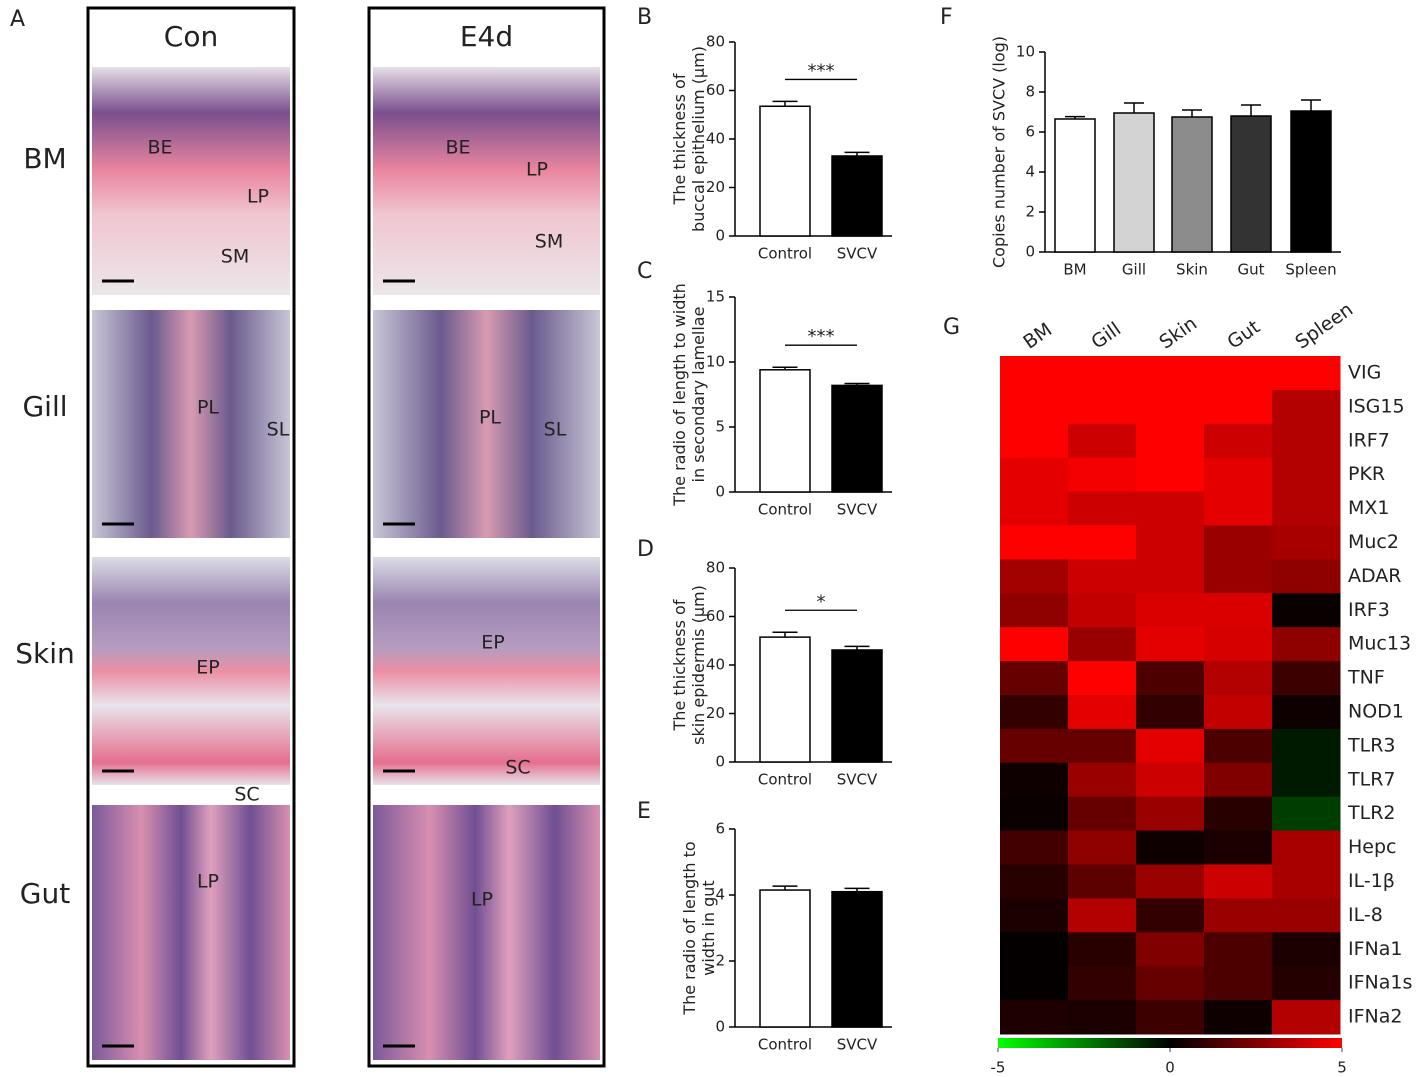 The width and height of the screenshot is (1426, 1077). I want to click on x-tick-label: Gill, so click(1134, 270).